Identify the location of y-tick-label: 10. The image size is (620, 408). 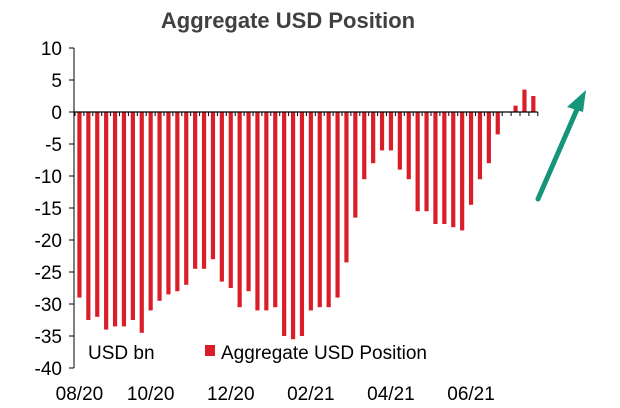
(51, 49).